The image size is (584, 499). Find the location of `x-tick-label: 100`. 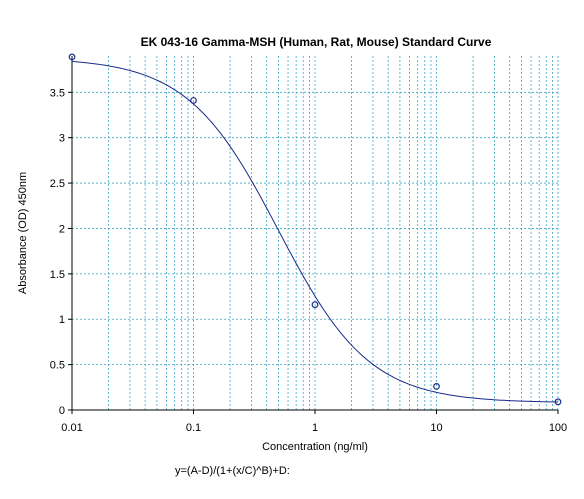

x-tick-label: 100 is located at coordinates (558, 428).